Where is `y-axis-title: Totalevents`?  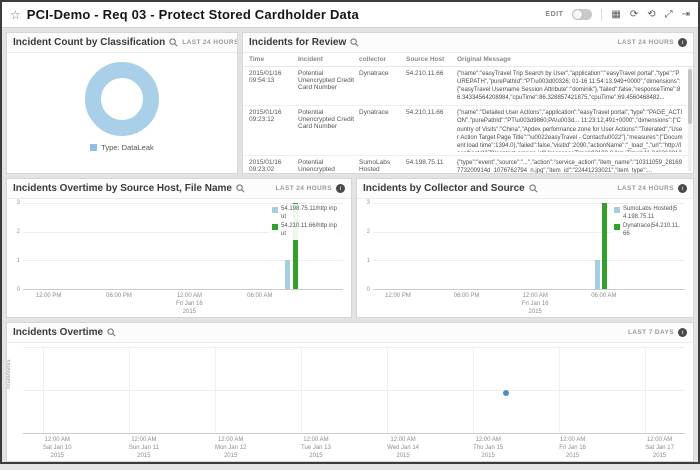
y-axis-title: Totalevents is located at coordinates (9, 374).